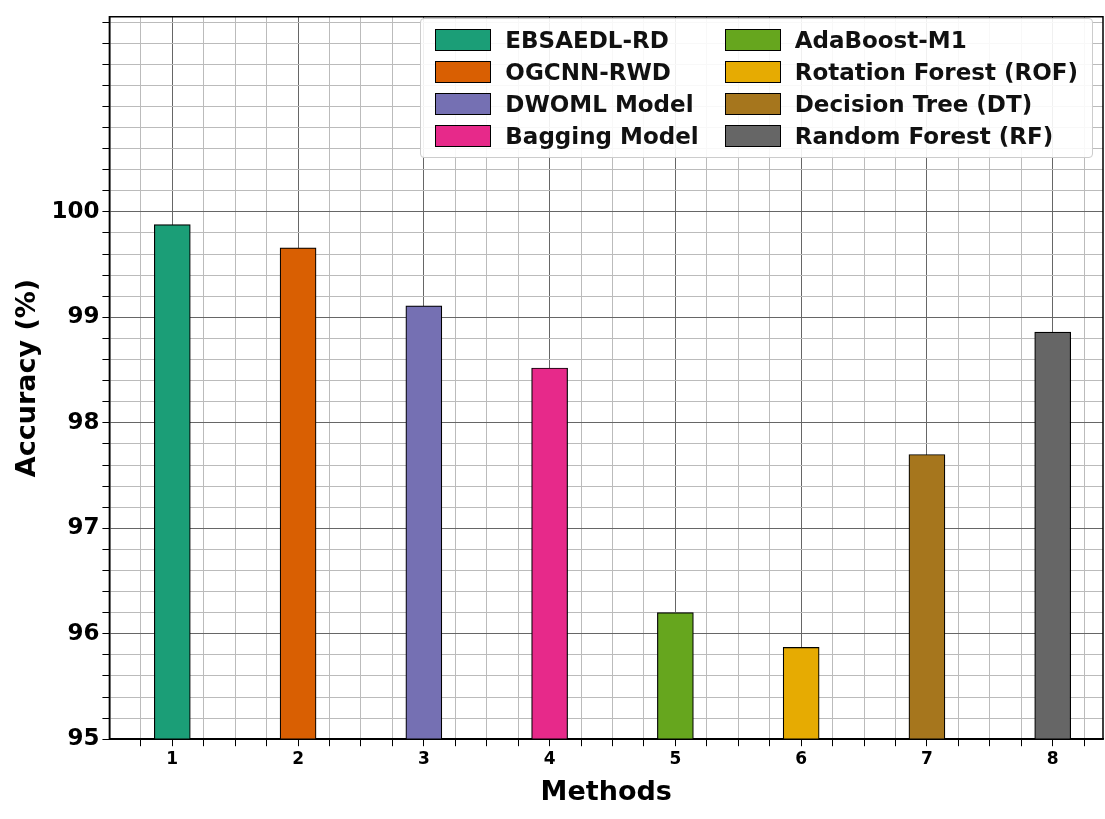 This screenshot has width=1105, height=819. Describe the element at coordinates (602, 136) in the screenshot. I see `legend-label: Bagging Model` at that location.